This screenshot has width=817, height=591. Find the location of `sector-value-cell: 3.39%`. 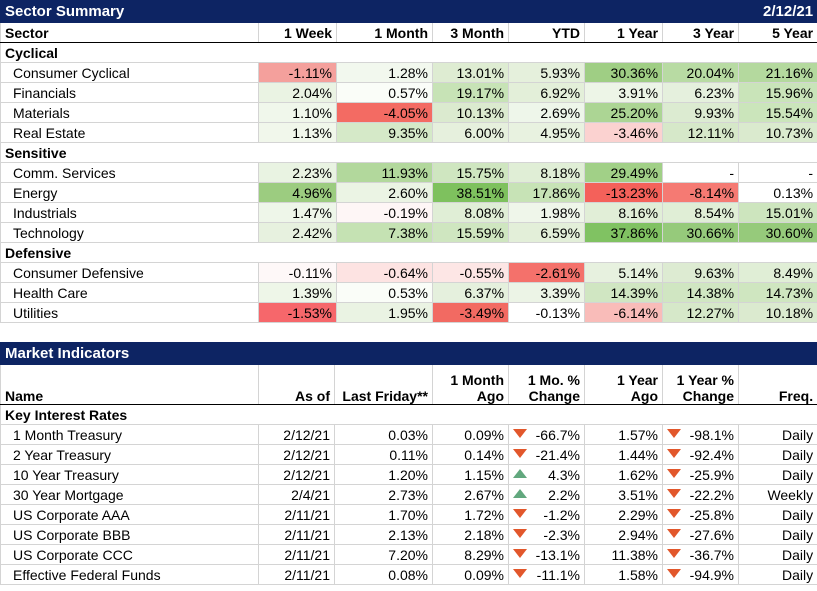

sector-value-cell: 3.39% is located at coordinates (547, 292).